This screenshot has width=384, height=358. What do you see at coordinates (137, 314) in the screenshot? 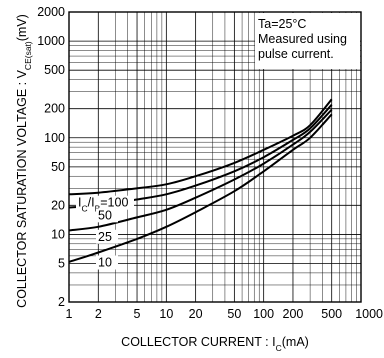
I see `x-tick-label: 5` at bounding box center [137, 314].